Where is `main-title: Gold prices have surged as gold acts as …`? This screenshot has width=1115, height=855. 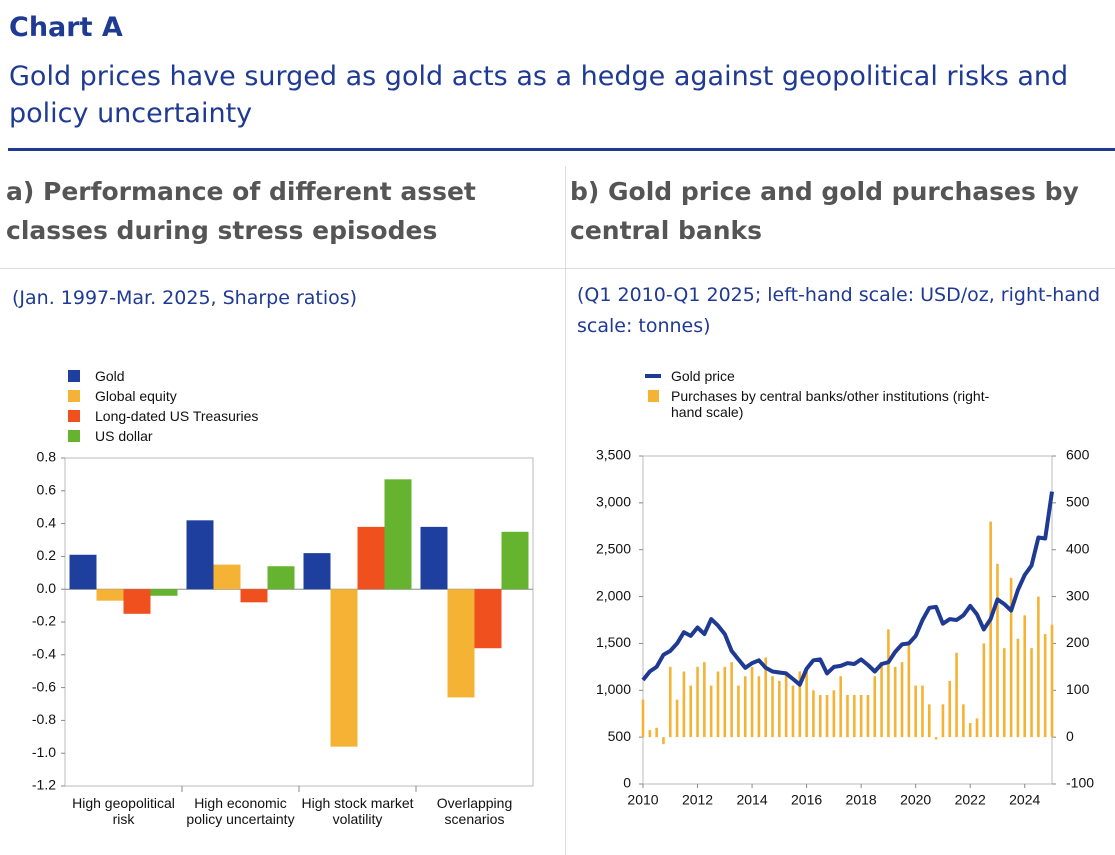 main-title: Gold prices have surged as gold acts as … is located at coordinates (539, 95).